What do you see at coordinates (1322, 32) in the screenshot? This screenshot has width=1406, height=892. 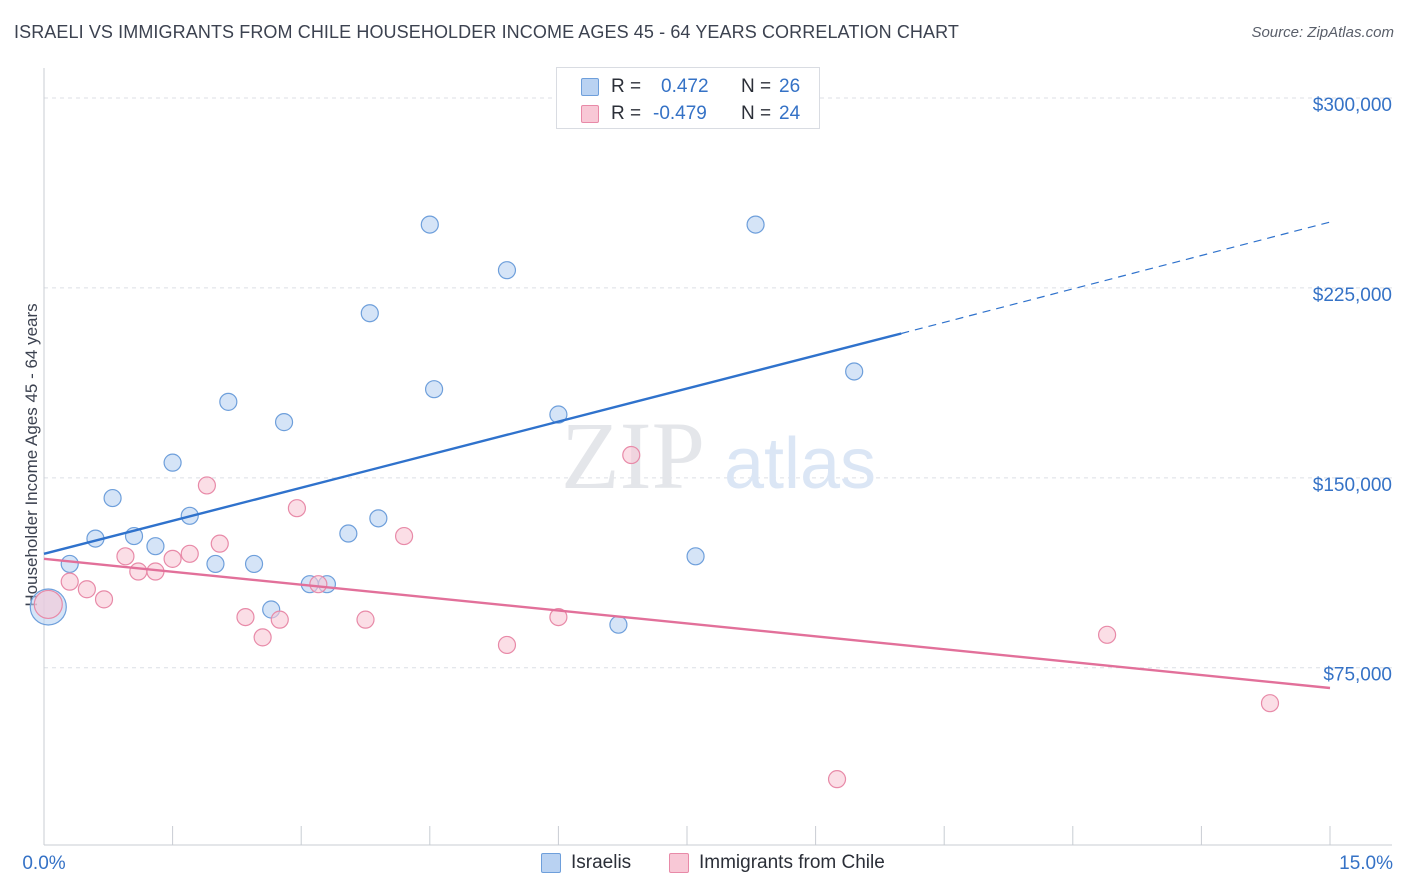 I see `source-credit: Source: ZipAtlas.com` at bounding box center [1322, 32].